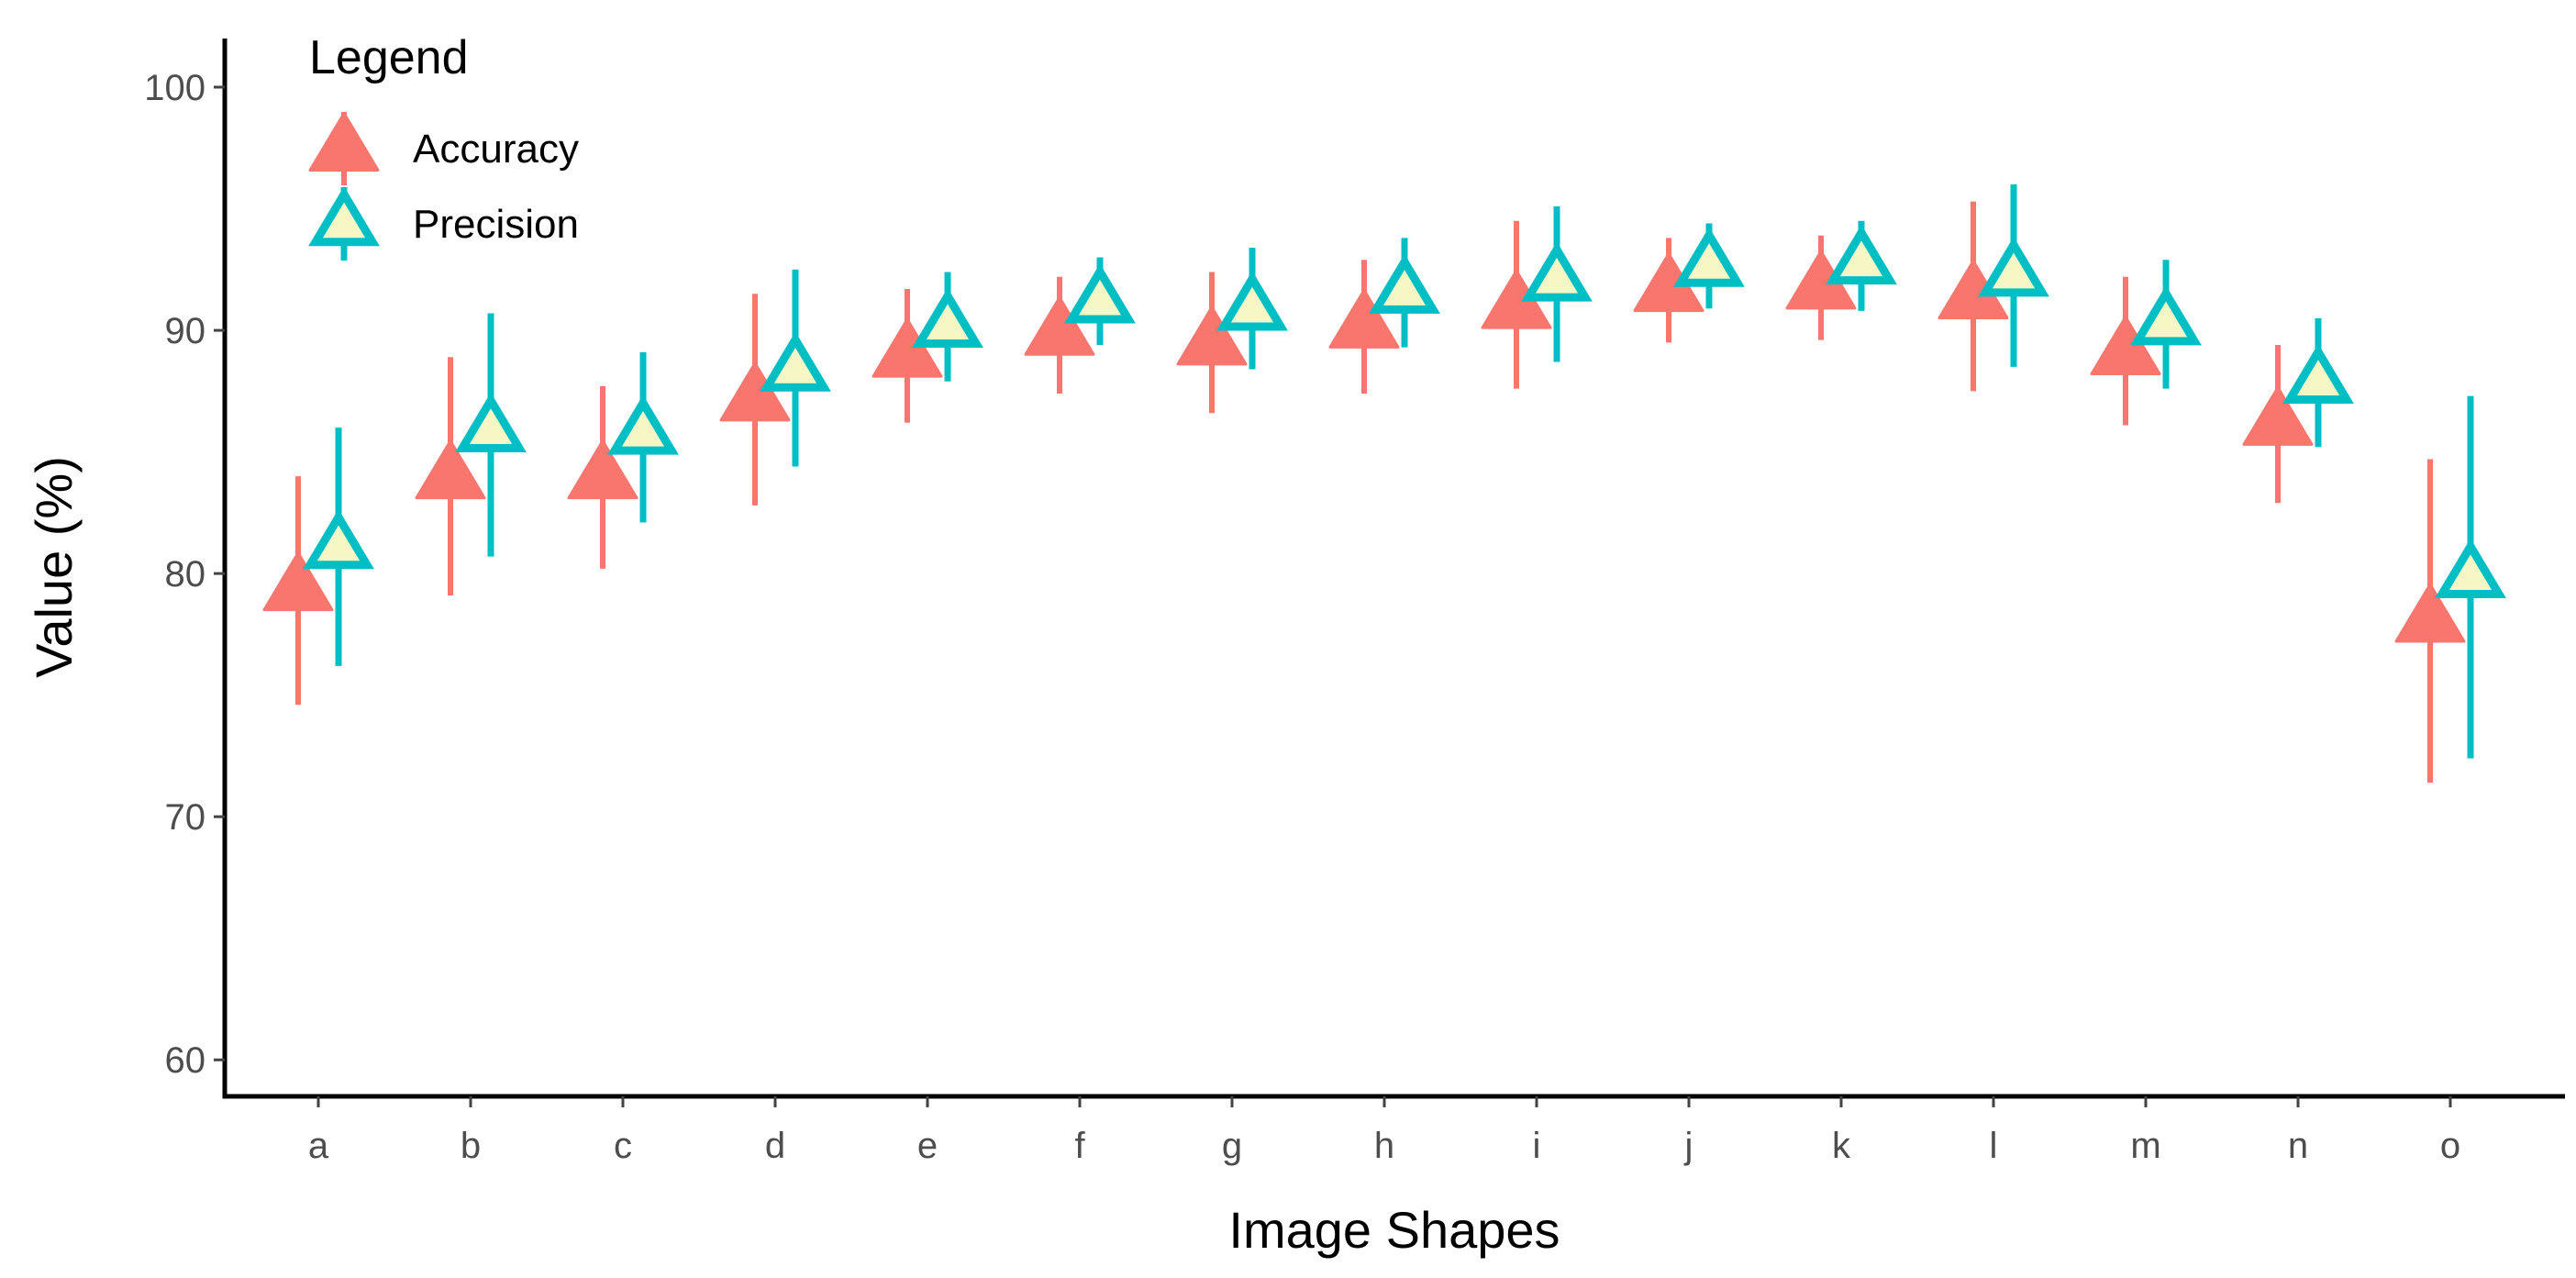 The width and height of the screenshot is (2576, 1278). I want to click on x-tick-label: n, so click(2298, 1146).